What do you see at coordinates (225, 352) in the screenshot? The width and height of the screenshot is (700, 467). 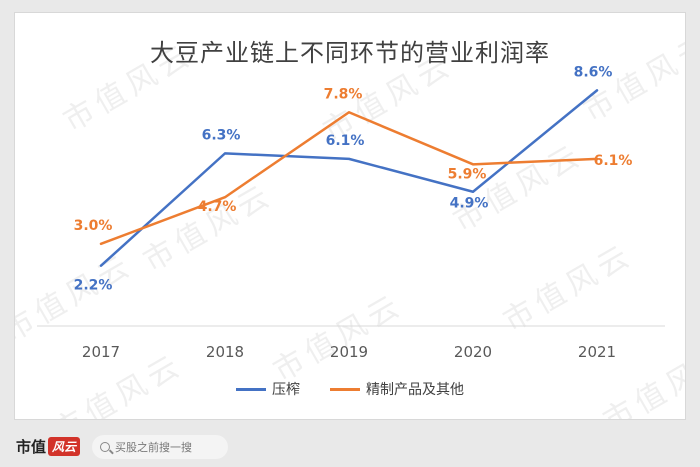 I see `x-tick-label: 2018` at bounding box center [225, 352].